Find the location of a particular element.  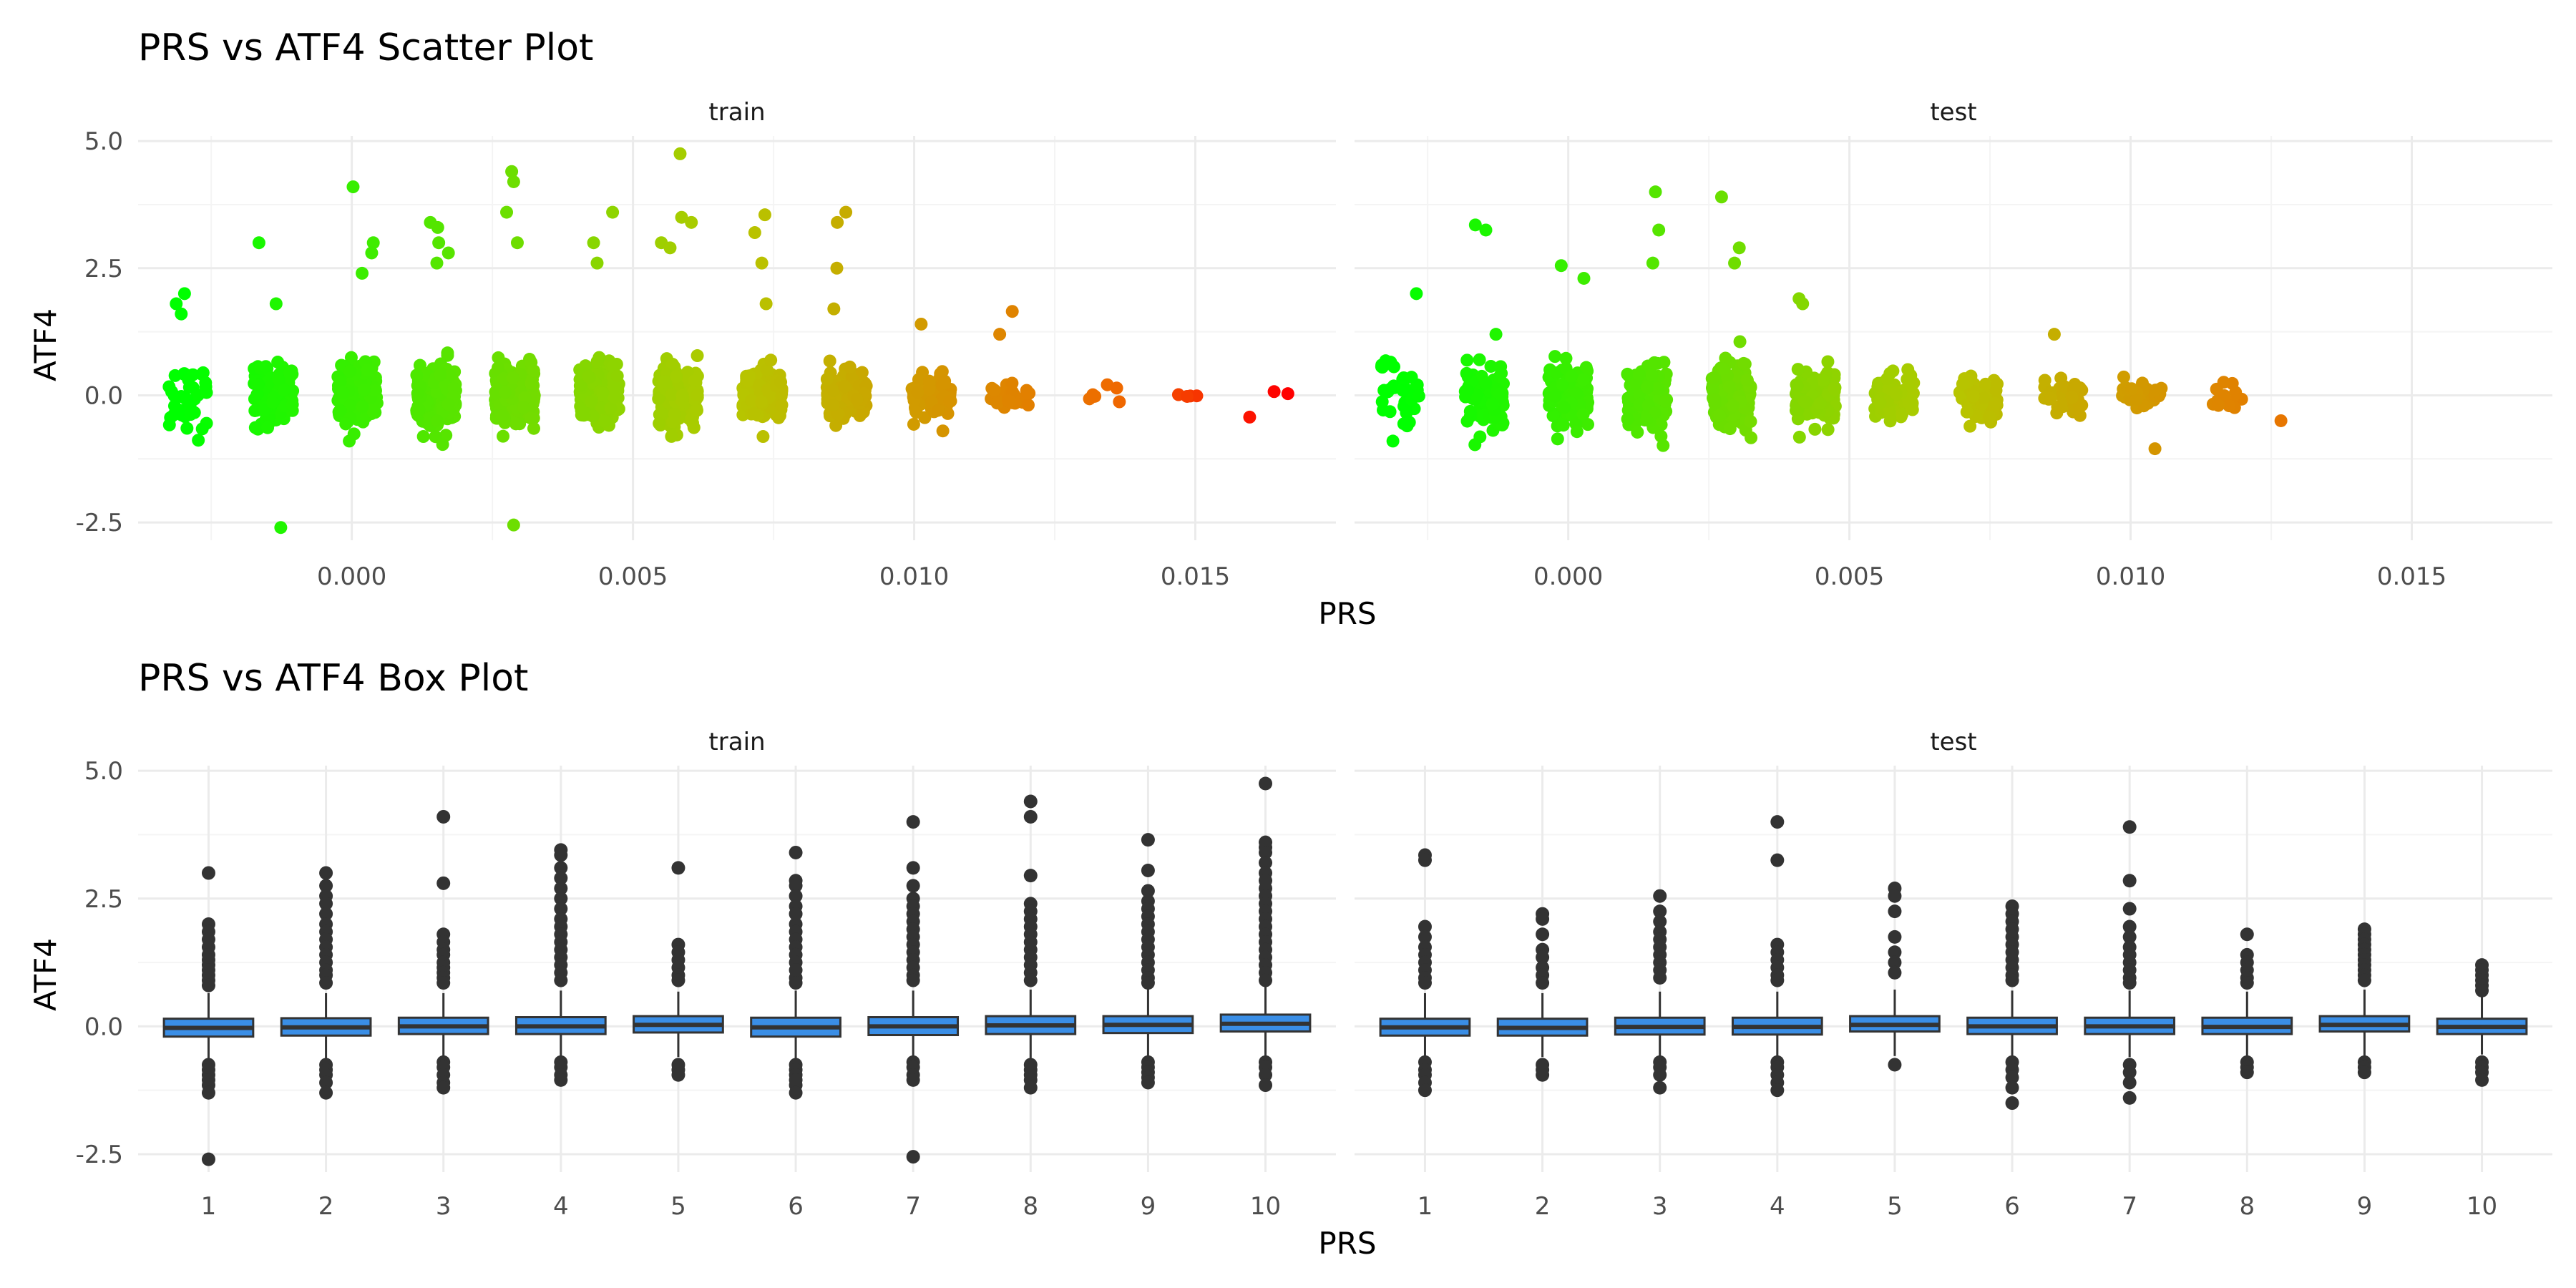

x-tick-label: 7 is located at coordinates (2129, 1206).